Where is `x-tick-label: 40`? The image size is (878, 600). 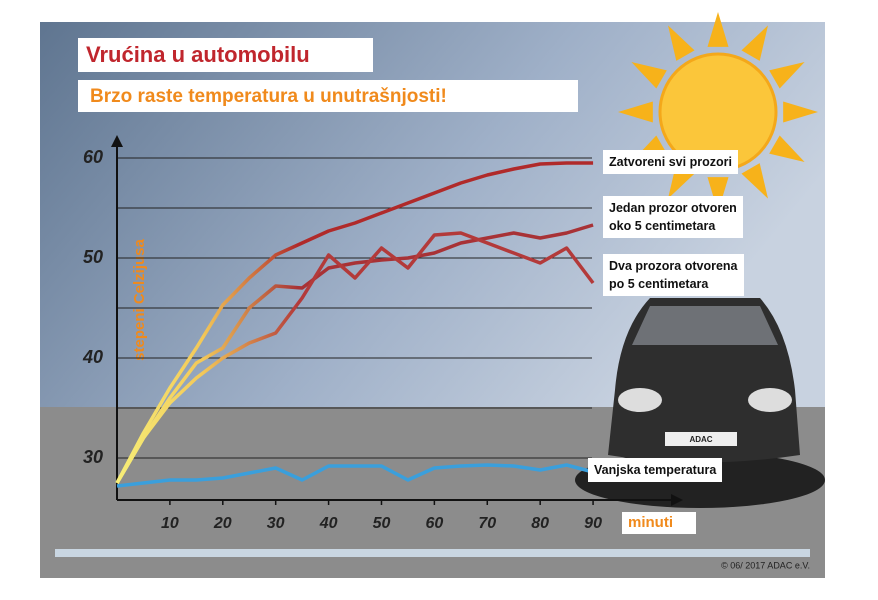 x-tick-label: 40 is located at coordinates (328, 523).